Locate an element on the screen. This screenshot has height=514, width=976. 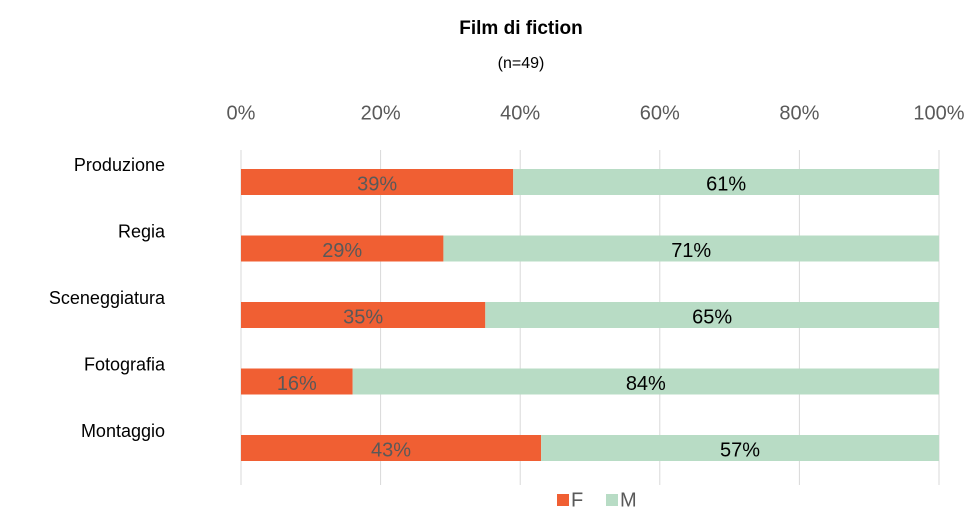
x-tick-label: 60% is located at coordinates (660, 113).